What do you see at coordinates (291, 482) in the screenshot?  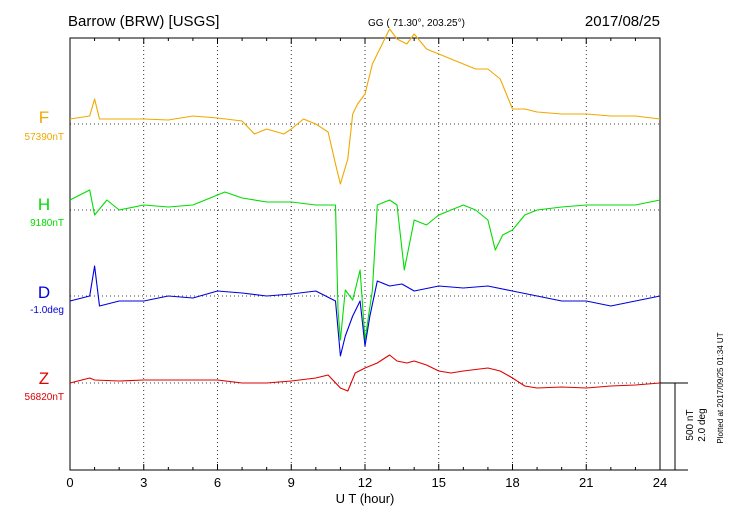 I see `x-tick-label: 9` at bounding box center [291, 482].